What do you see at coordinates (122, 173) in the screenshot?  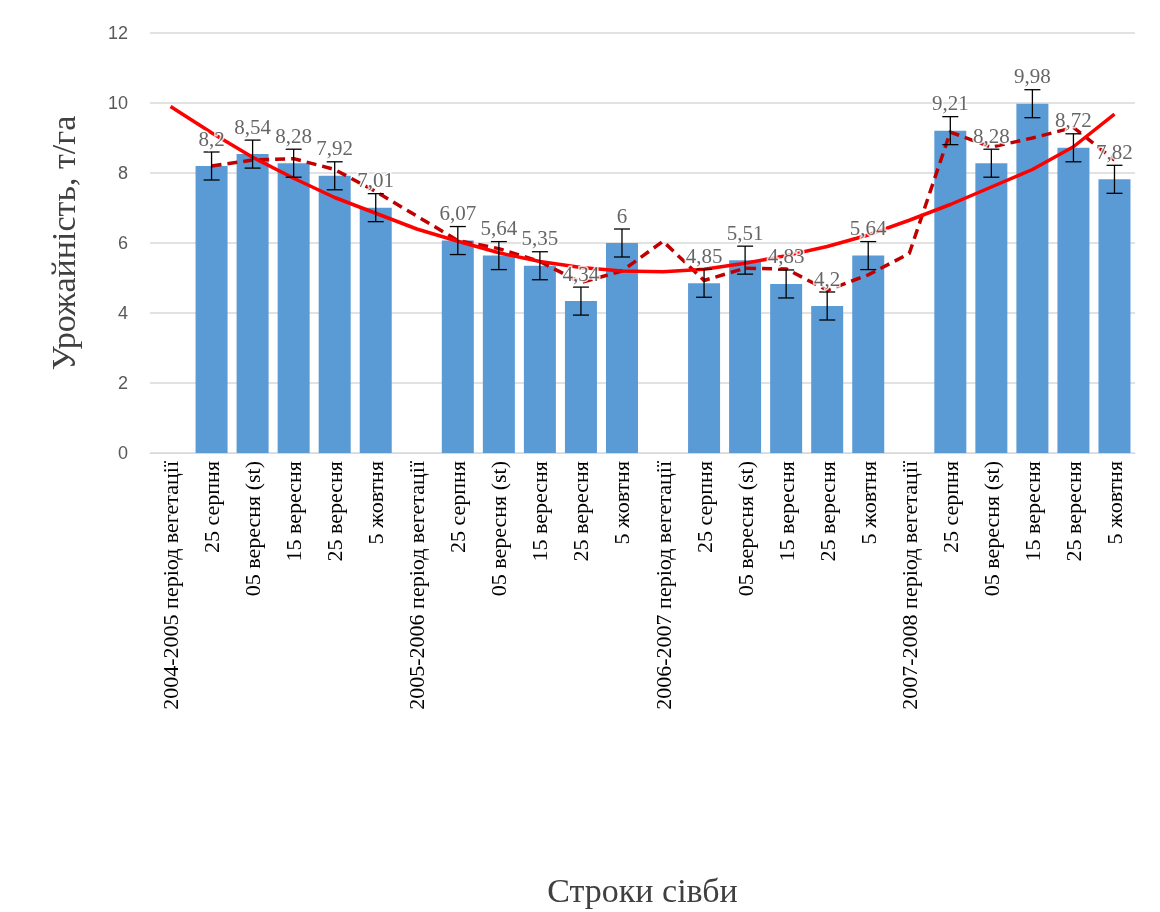 I see `y-tick-label: 8` at bounding box center [122, 173].